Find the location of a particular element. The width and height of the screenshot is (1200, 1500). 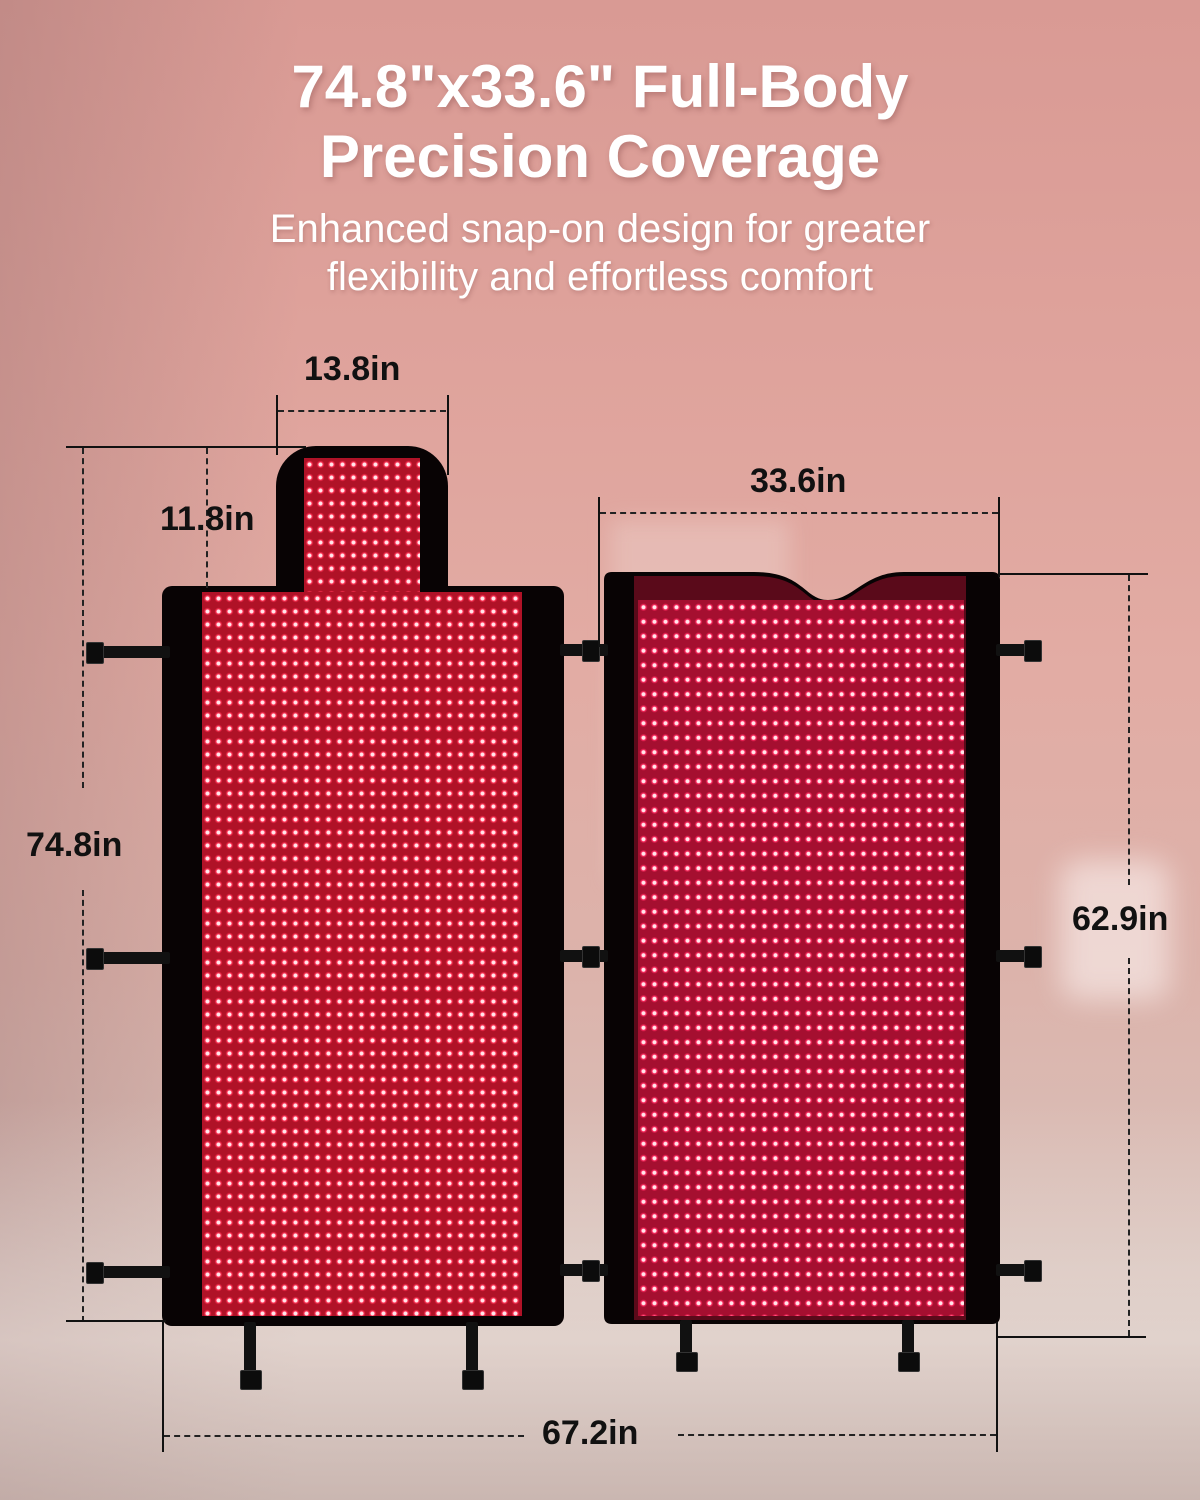

subheadline-line-2: flexibility and effortless comfort is located at coordinates (600, 277).